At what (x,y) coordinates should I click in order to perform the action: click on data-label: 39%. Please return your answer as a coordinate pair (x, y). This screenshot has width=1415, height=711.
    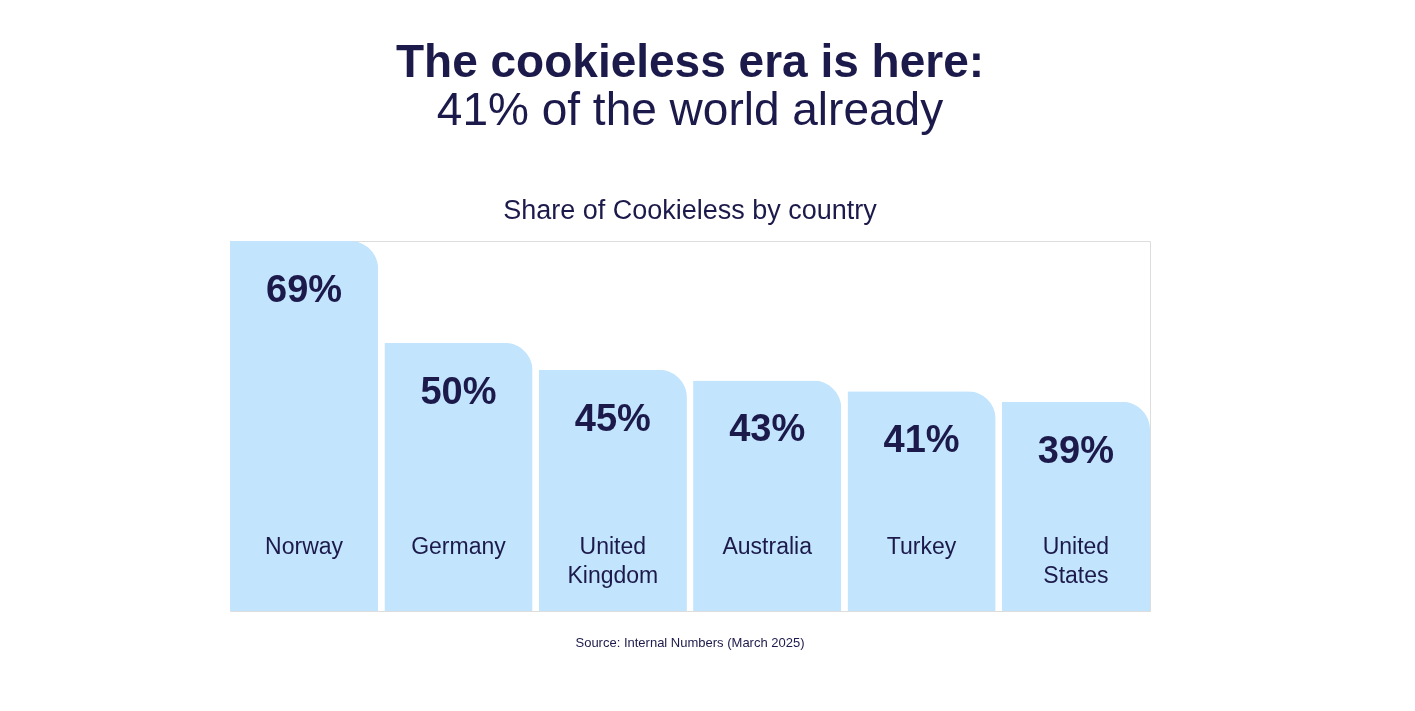
    Looking at the image, I should click on (1075, 449).